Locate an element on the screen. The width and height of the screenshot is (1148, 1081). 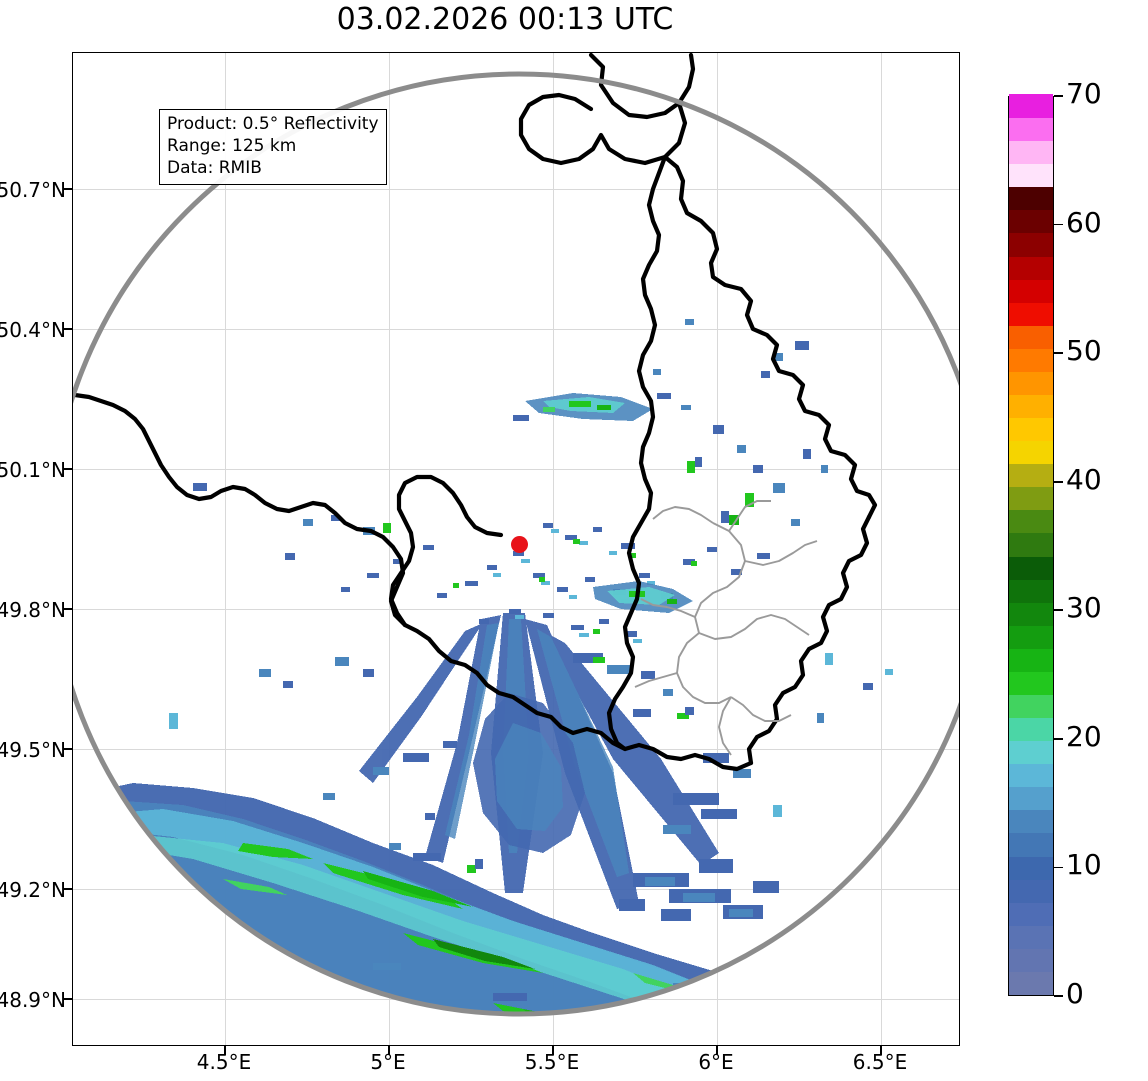
colorbar-tick-label: 30 is located at coordinates (1084, 608).